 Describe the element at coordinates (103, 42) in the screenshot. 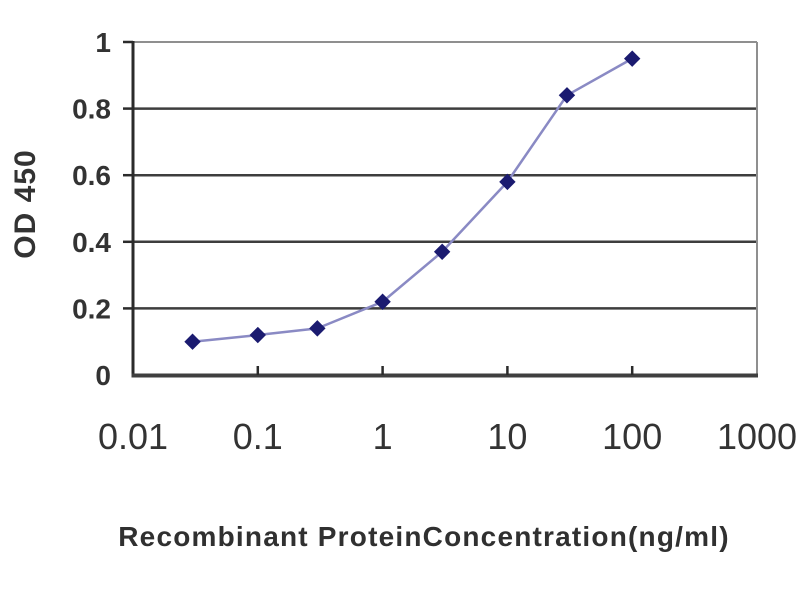

I see `y-tick-label: 1` at that location.